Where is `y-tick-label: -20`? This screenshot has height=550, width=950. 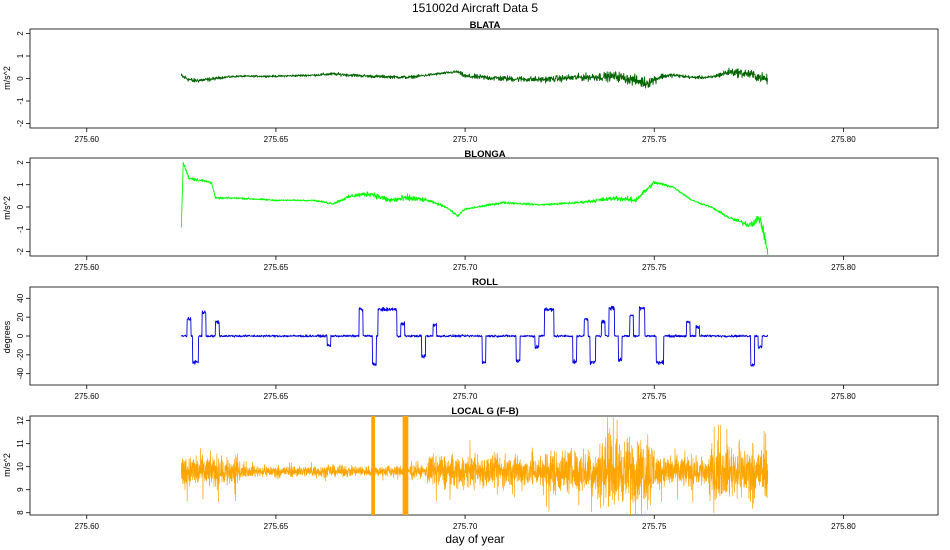
y-tick-label: -20 is located at coordinates (20, 355).